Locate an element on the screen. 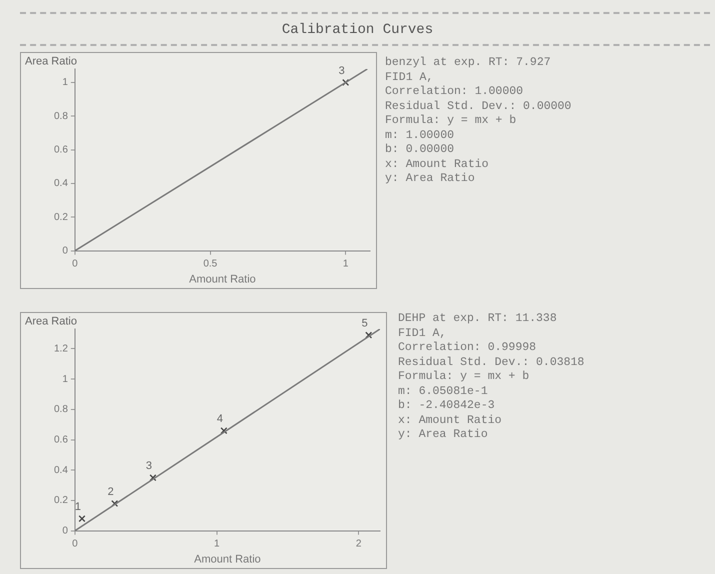  annotation: 1 is located at coordinates (78, 507).